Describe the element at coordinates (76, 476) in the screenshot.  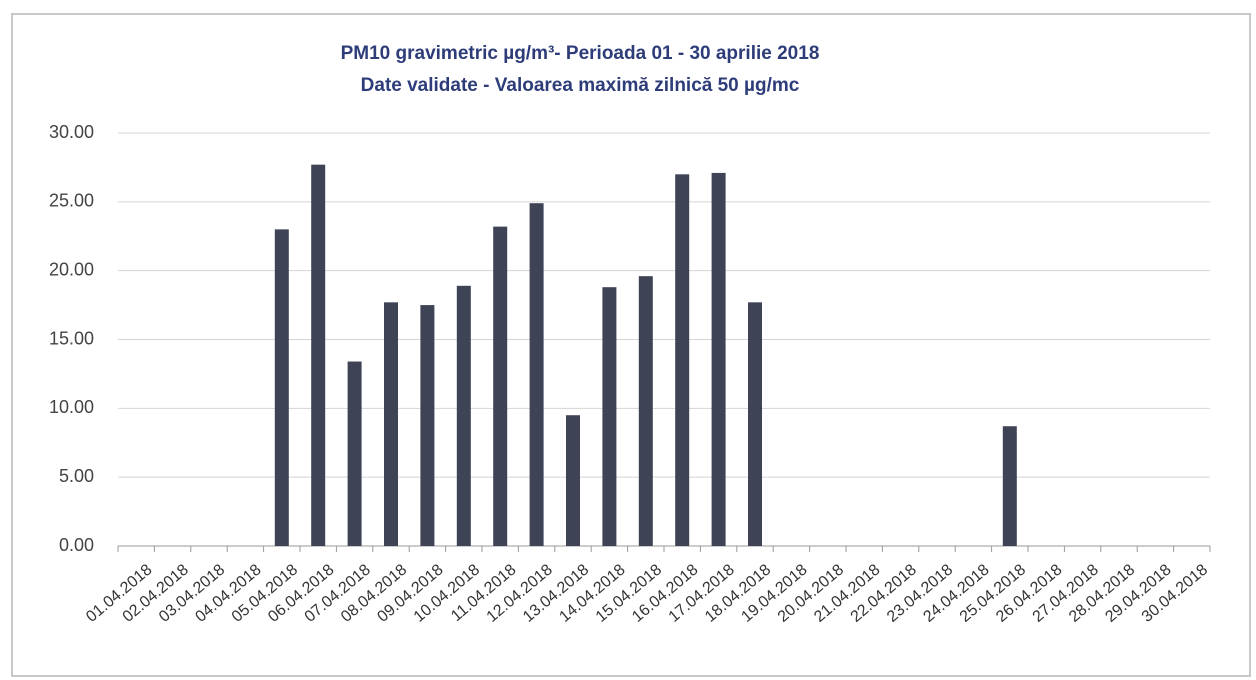
I see `y-tick-label: 5.00` at that location.